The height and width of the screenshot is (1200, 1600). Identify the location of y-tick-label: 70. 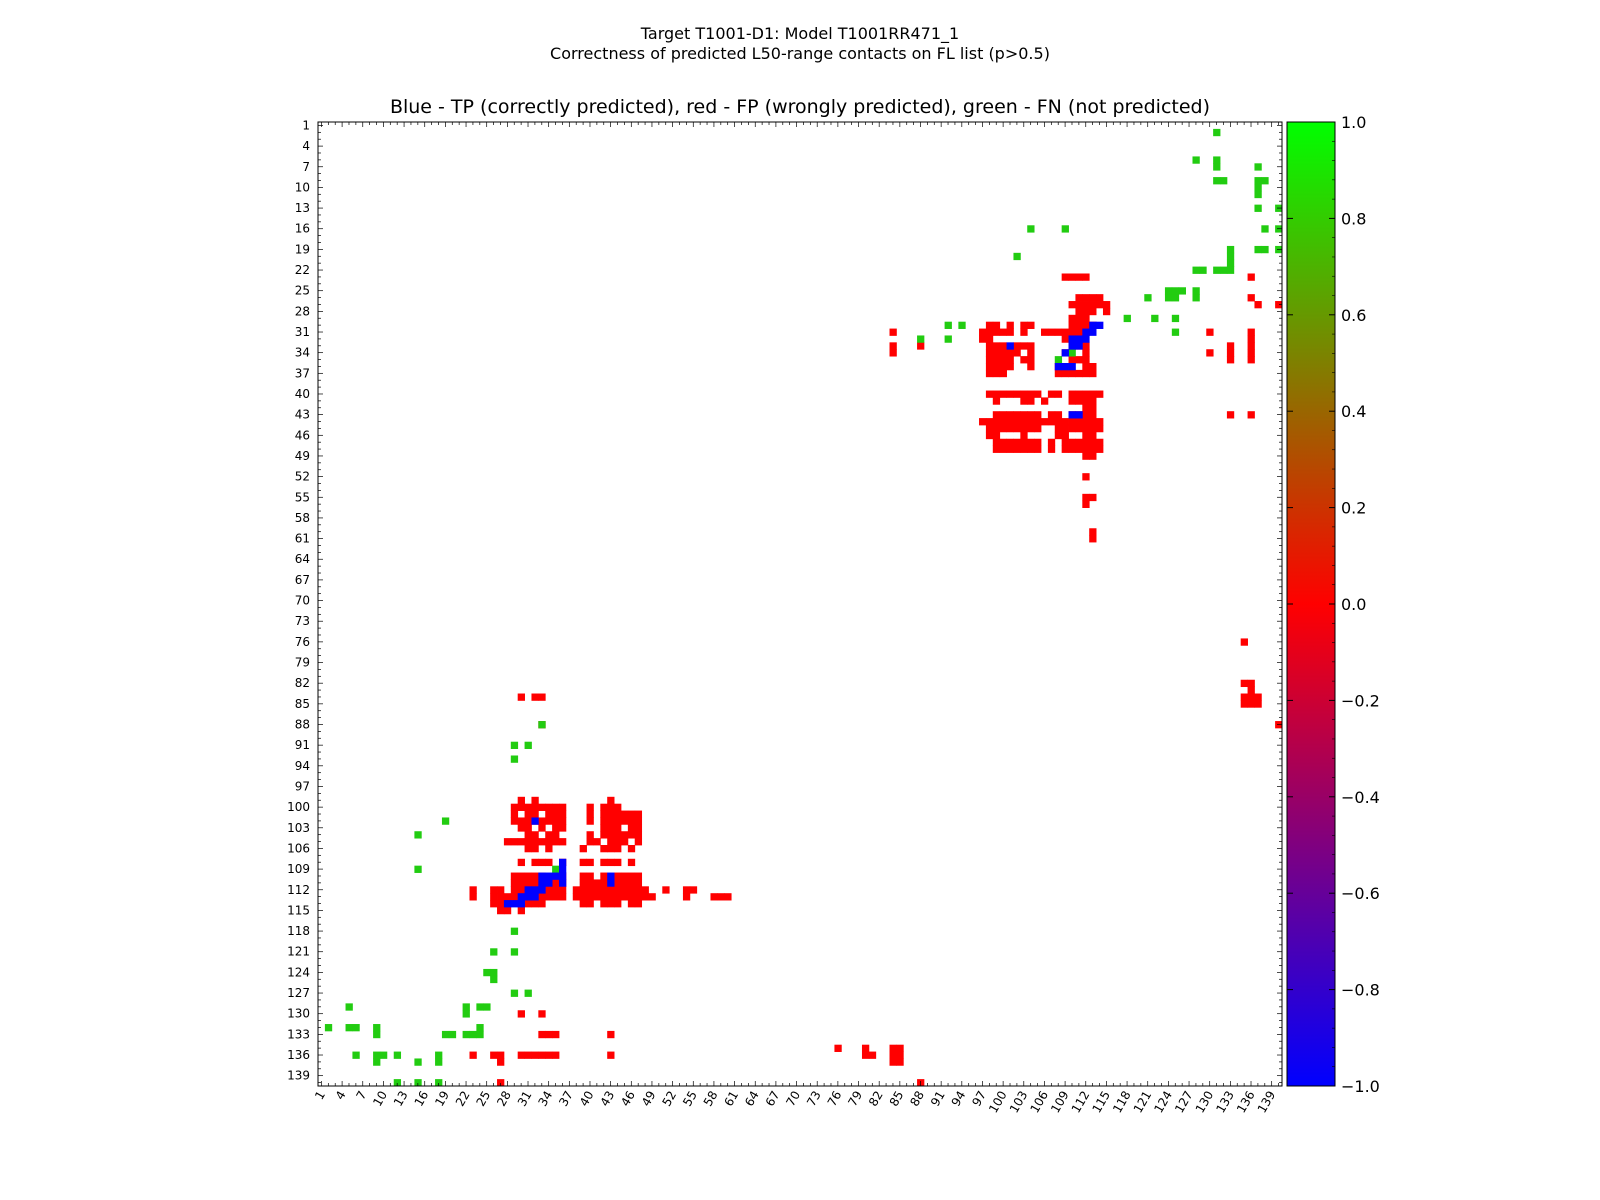
(302, 601).